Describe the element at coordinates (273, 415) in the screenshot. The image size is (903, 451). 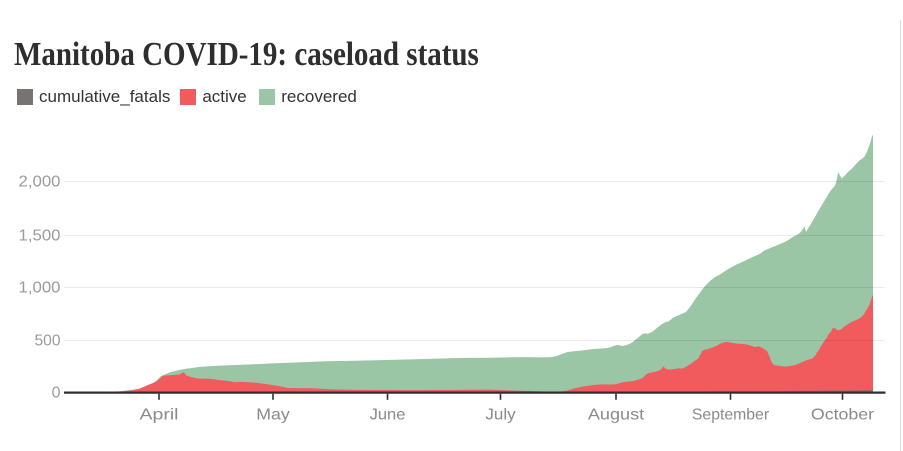
I see `svg-text: May` at that location.